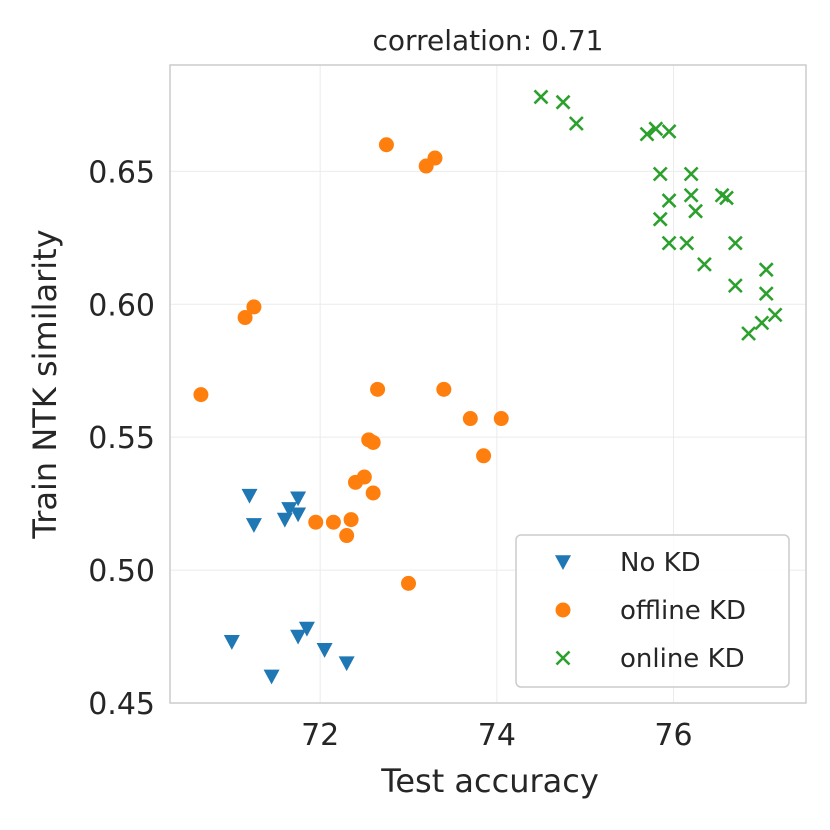  I want to click on y-tick-label: 0.45, so click(121, 704).